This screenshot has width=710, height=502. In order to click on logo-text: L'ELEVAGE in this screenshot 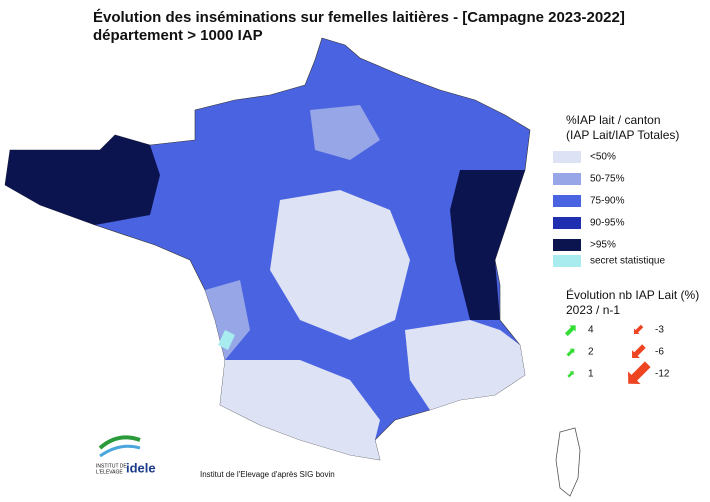, I will do `click(109, 472)`.